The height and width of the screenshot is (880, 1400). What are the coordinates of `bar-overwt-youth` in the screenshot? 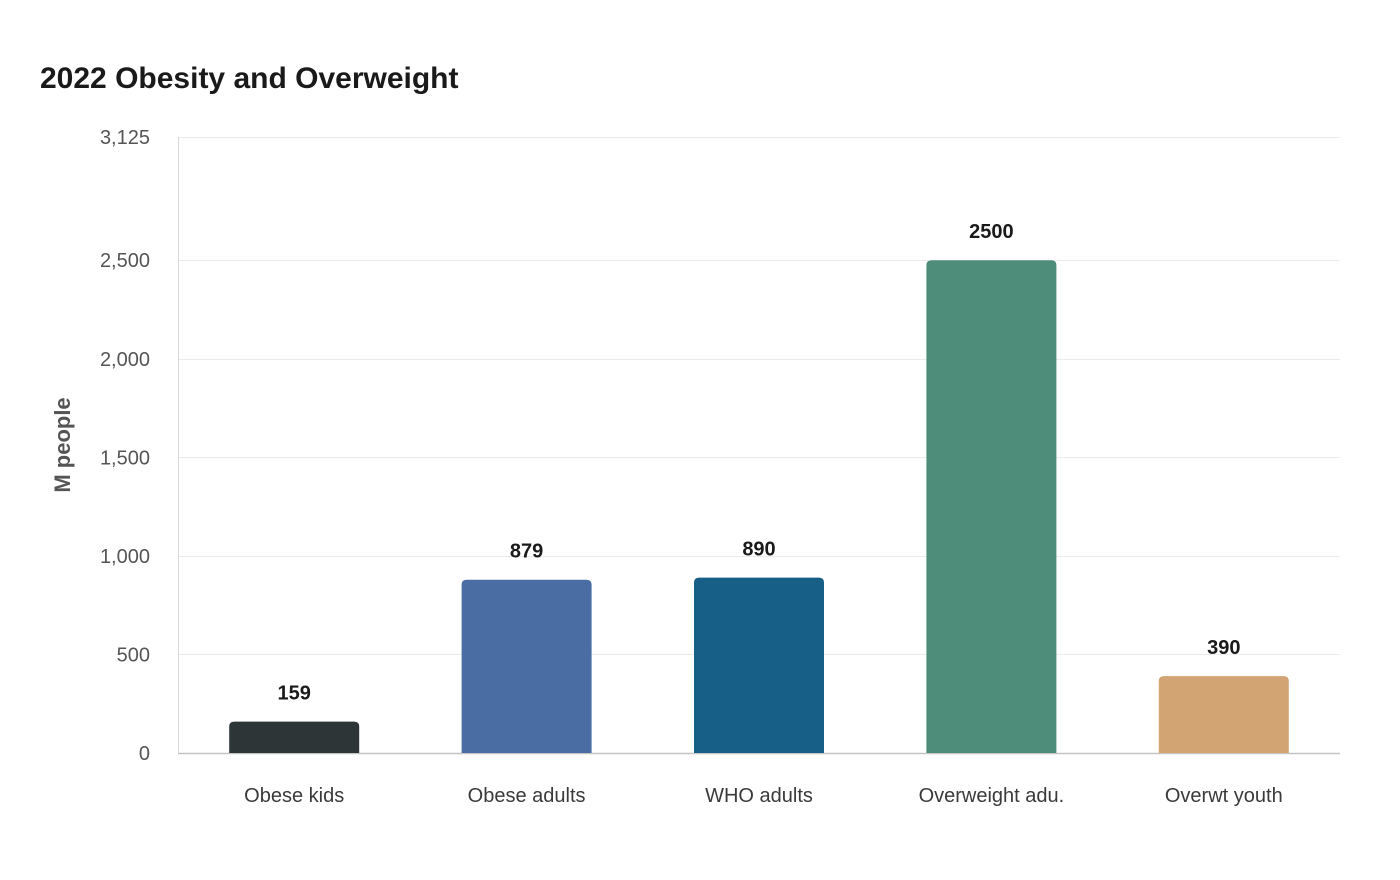 It's located at (1223, 714).